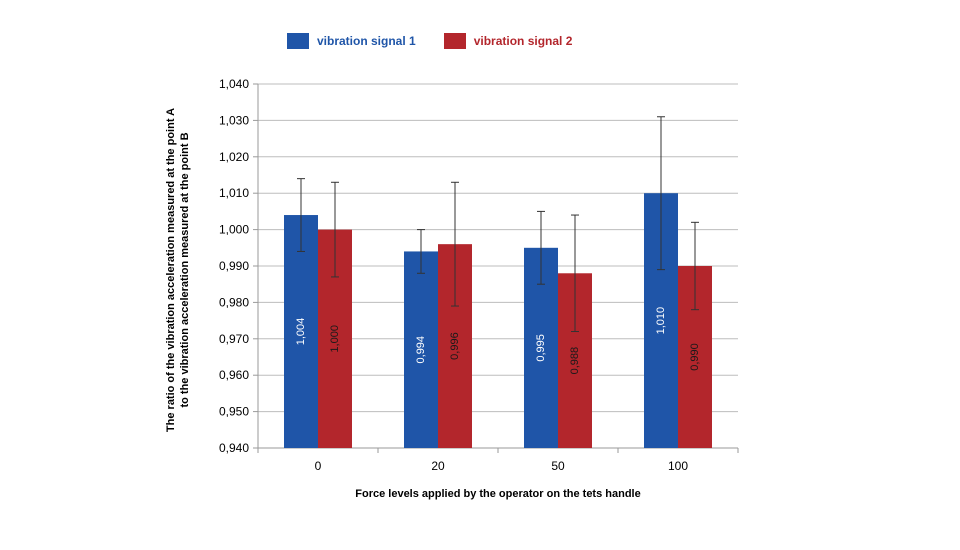 Image resolution: width=960 pixels, height=550 pixels. Describe the element at coordinates (234, 375) in the screenshot. I see `y-tick-label: 0,960` at that location.